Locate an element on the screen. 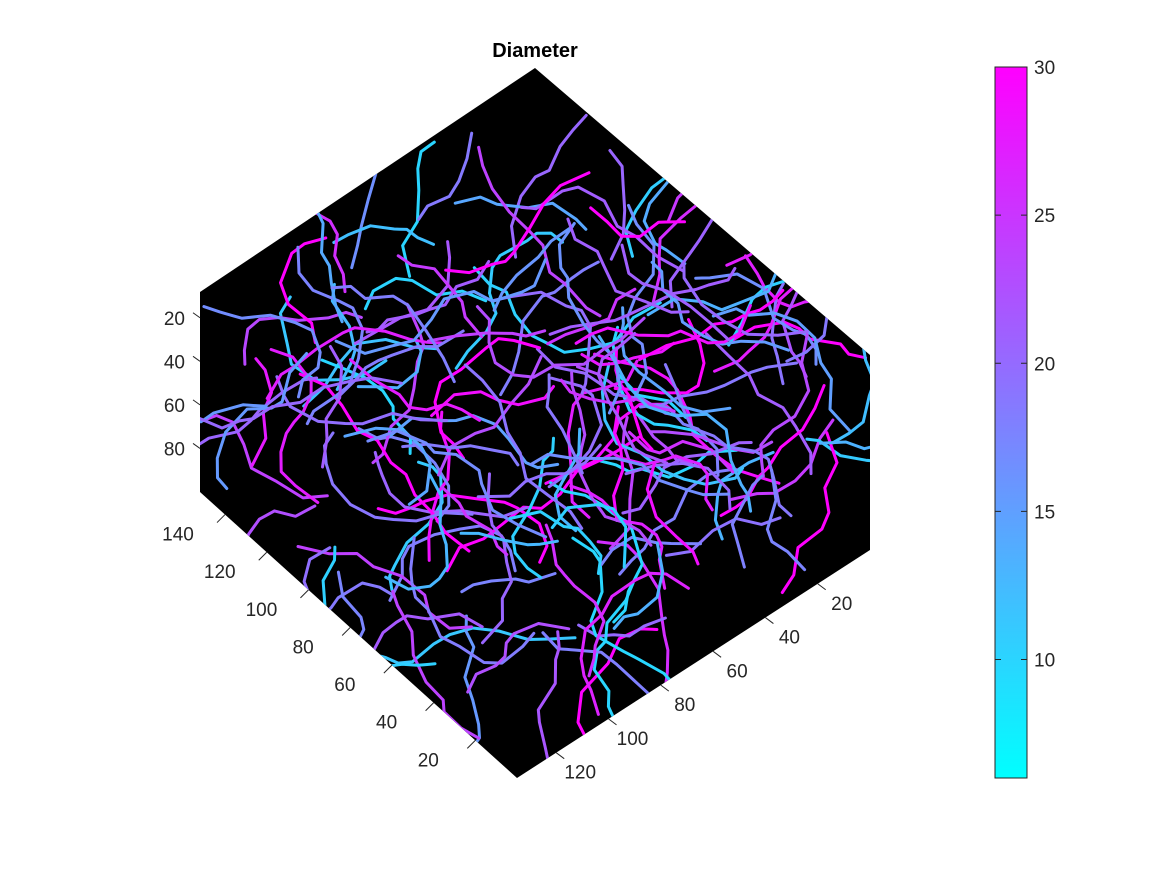 The height and width of the screenshot is (875, 1167). colorbar-tick-label: 15 is located at coordinates (1044, 512).